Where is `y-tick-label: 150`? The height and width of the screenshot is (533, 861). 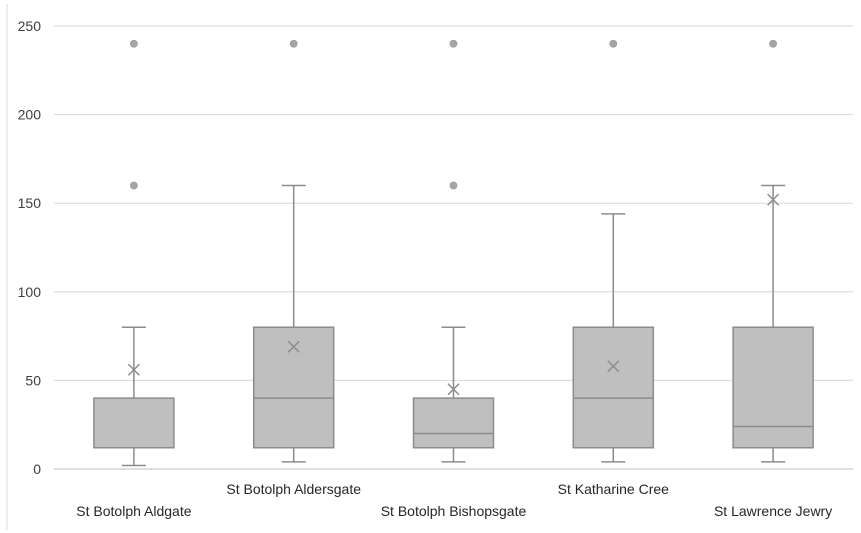 y-tick-label: 150 is located at coordinates (30, 203).